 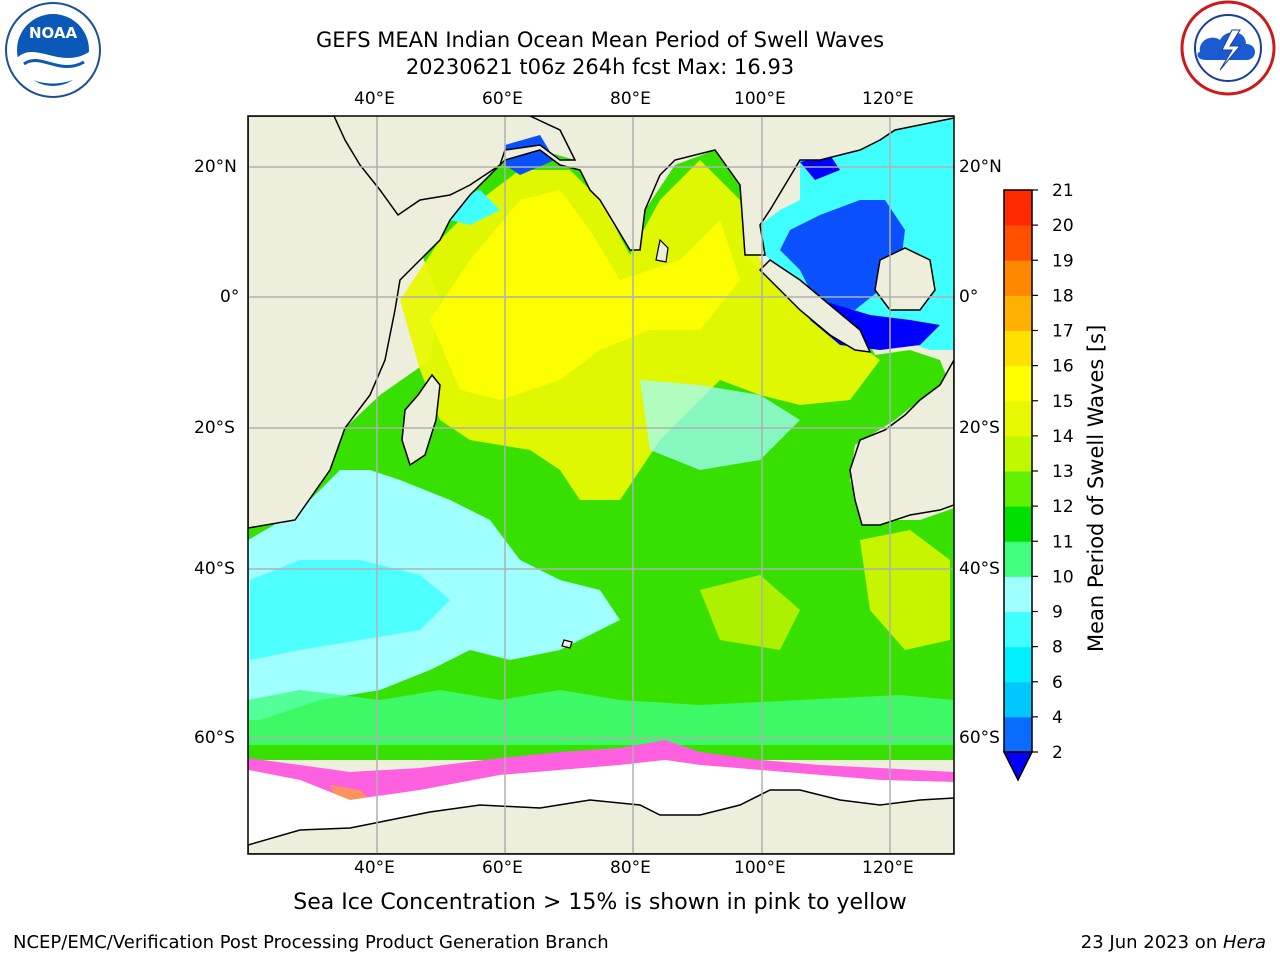 What do you see at coordinates (1096, 488) in the screenshot?
I see `colorbar-label: Mean Period of Swell Waves [s]` at bounding box center [1096, 488].